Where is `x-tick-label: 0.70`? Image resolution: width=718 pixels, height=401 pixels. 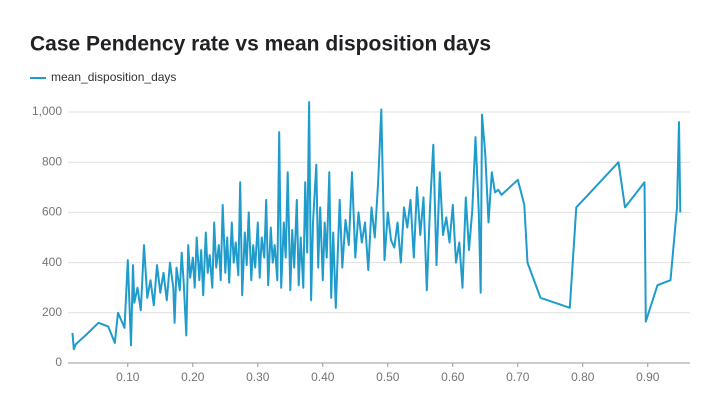
x-tick-label: 0.70 is located at coordinates (518, 377).